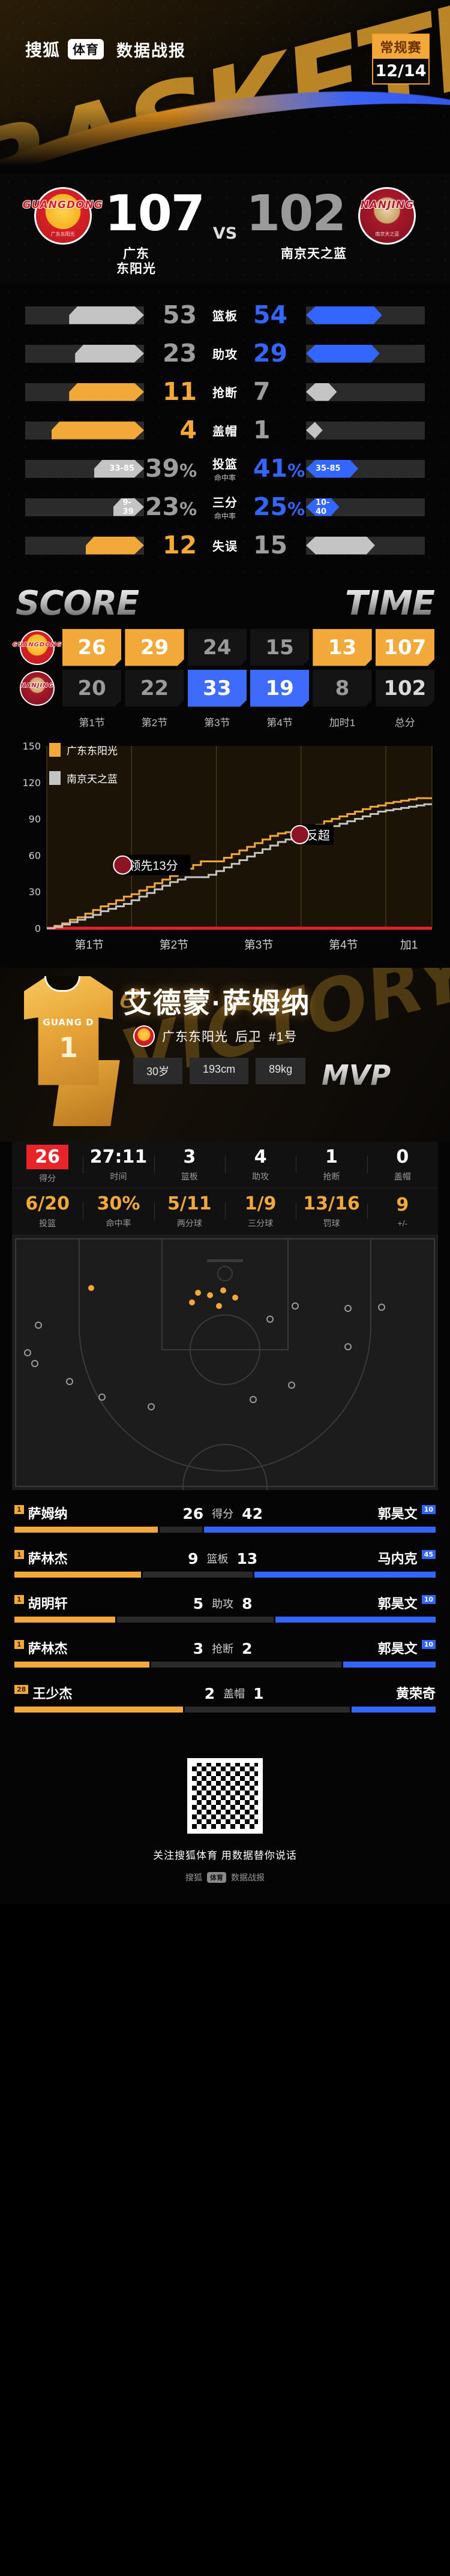 The height and width of the screenshot is (2576, 450). I want to click on quarter-column-label: 加时1, so click(342, 723).